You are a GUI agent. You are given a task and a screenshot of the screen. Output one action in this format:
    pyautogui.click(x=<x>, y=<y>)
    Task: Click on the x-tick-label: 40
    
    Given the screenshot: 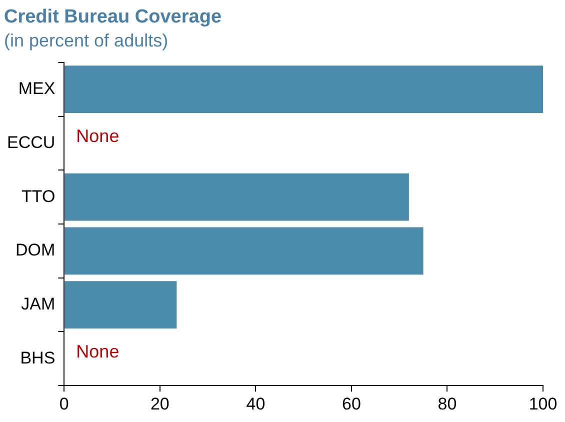 What is the action you would take?
    pyautogui.click(x=256, y=404)
    